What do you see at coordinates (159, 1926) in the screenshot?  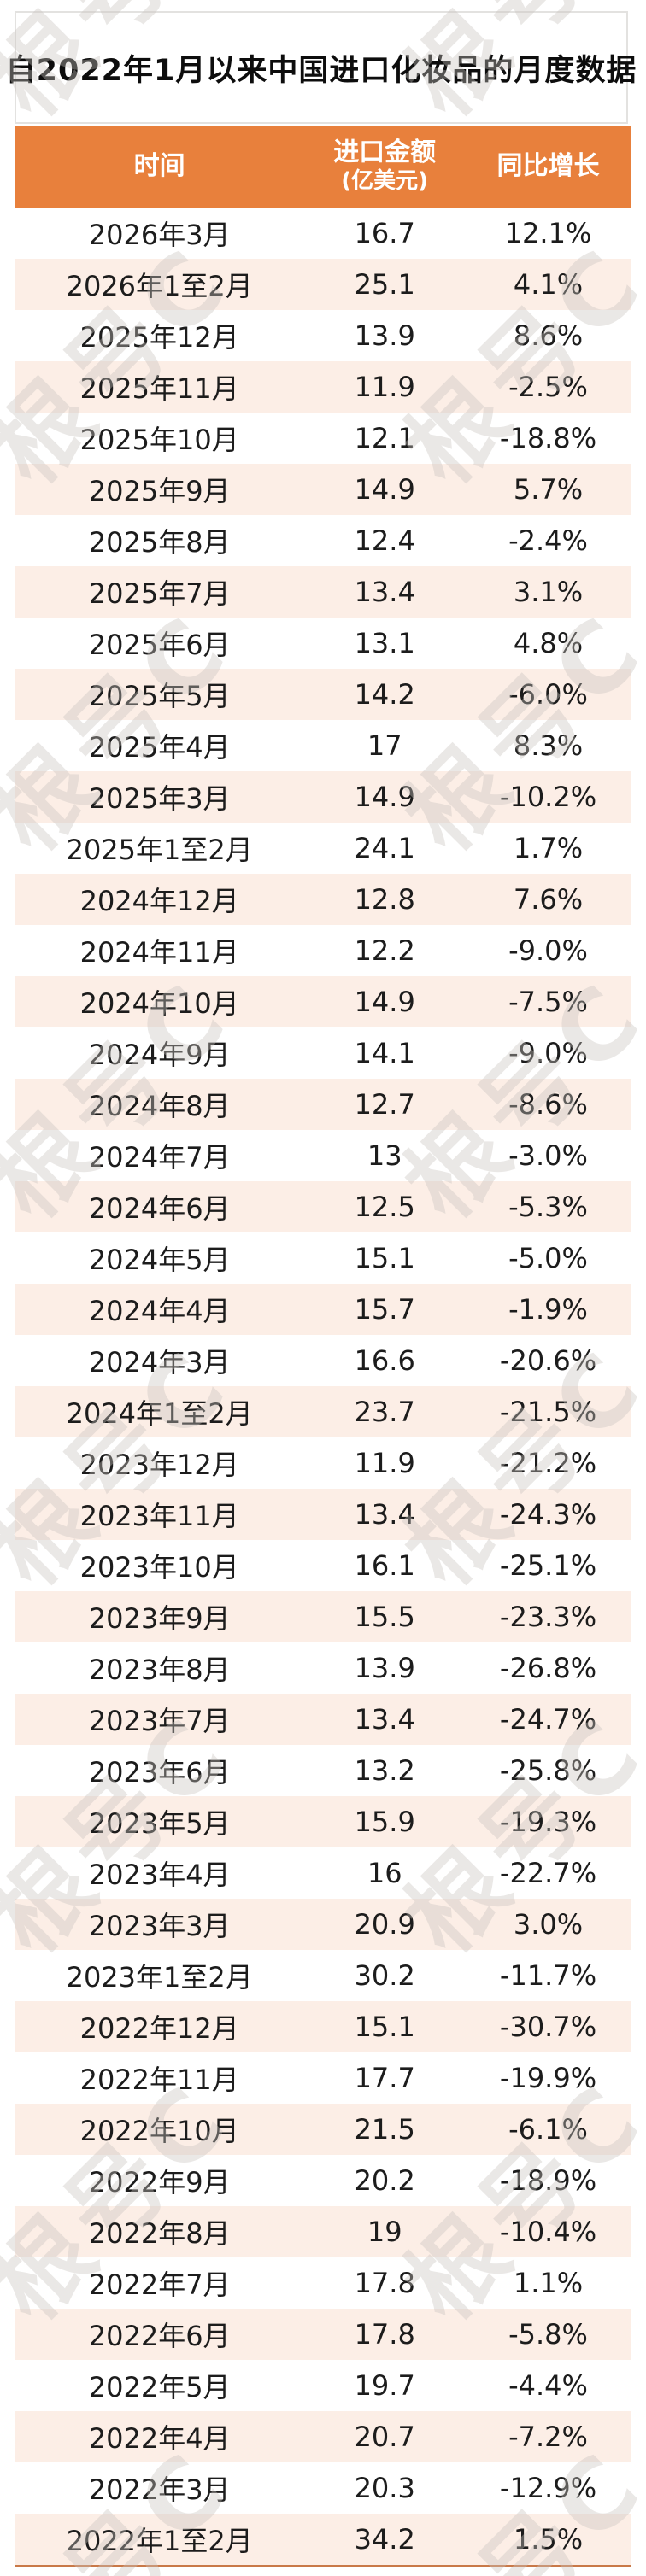 I see `cell-period: 2023年3月` at bounding box center [159, 1926].